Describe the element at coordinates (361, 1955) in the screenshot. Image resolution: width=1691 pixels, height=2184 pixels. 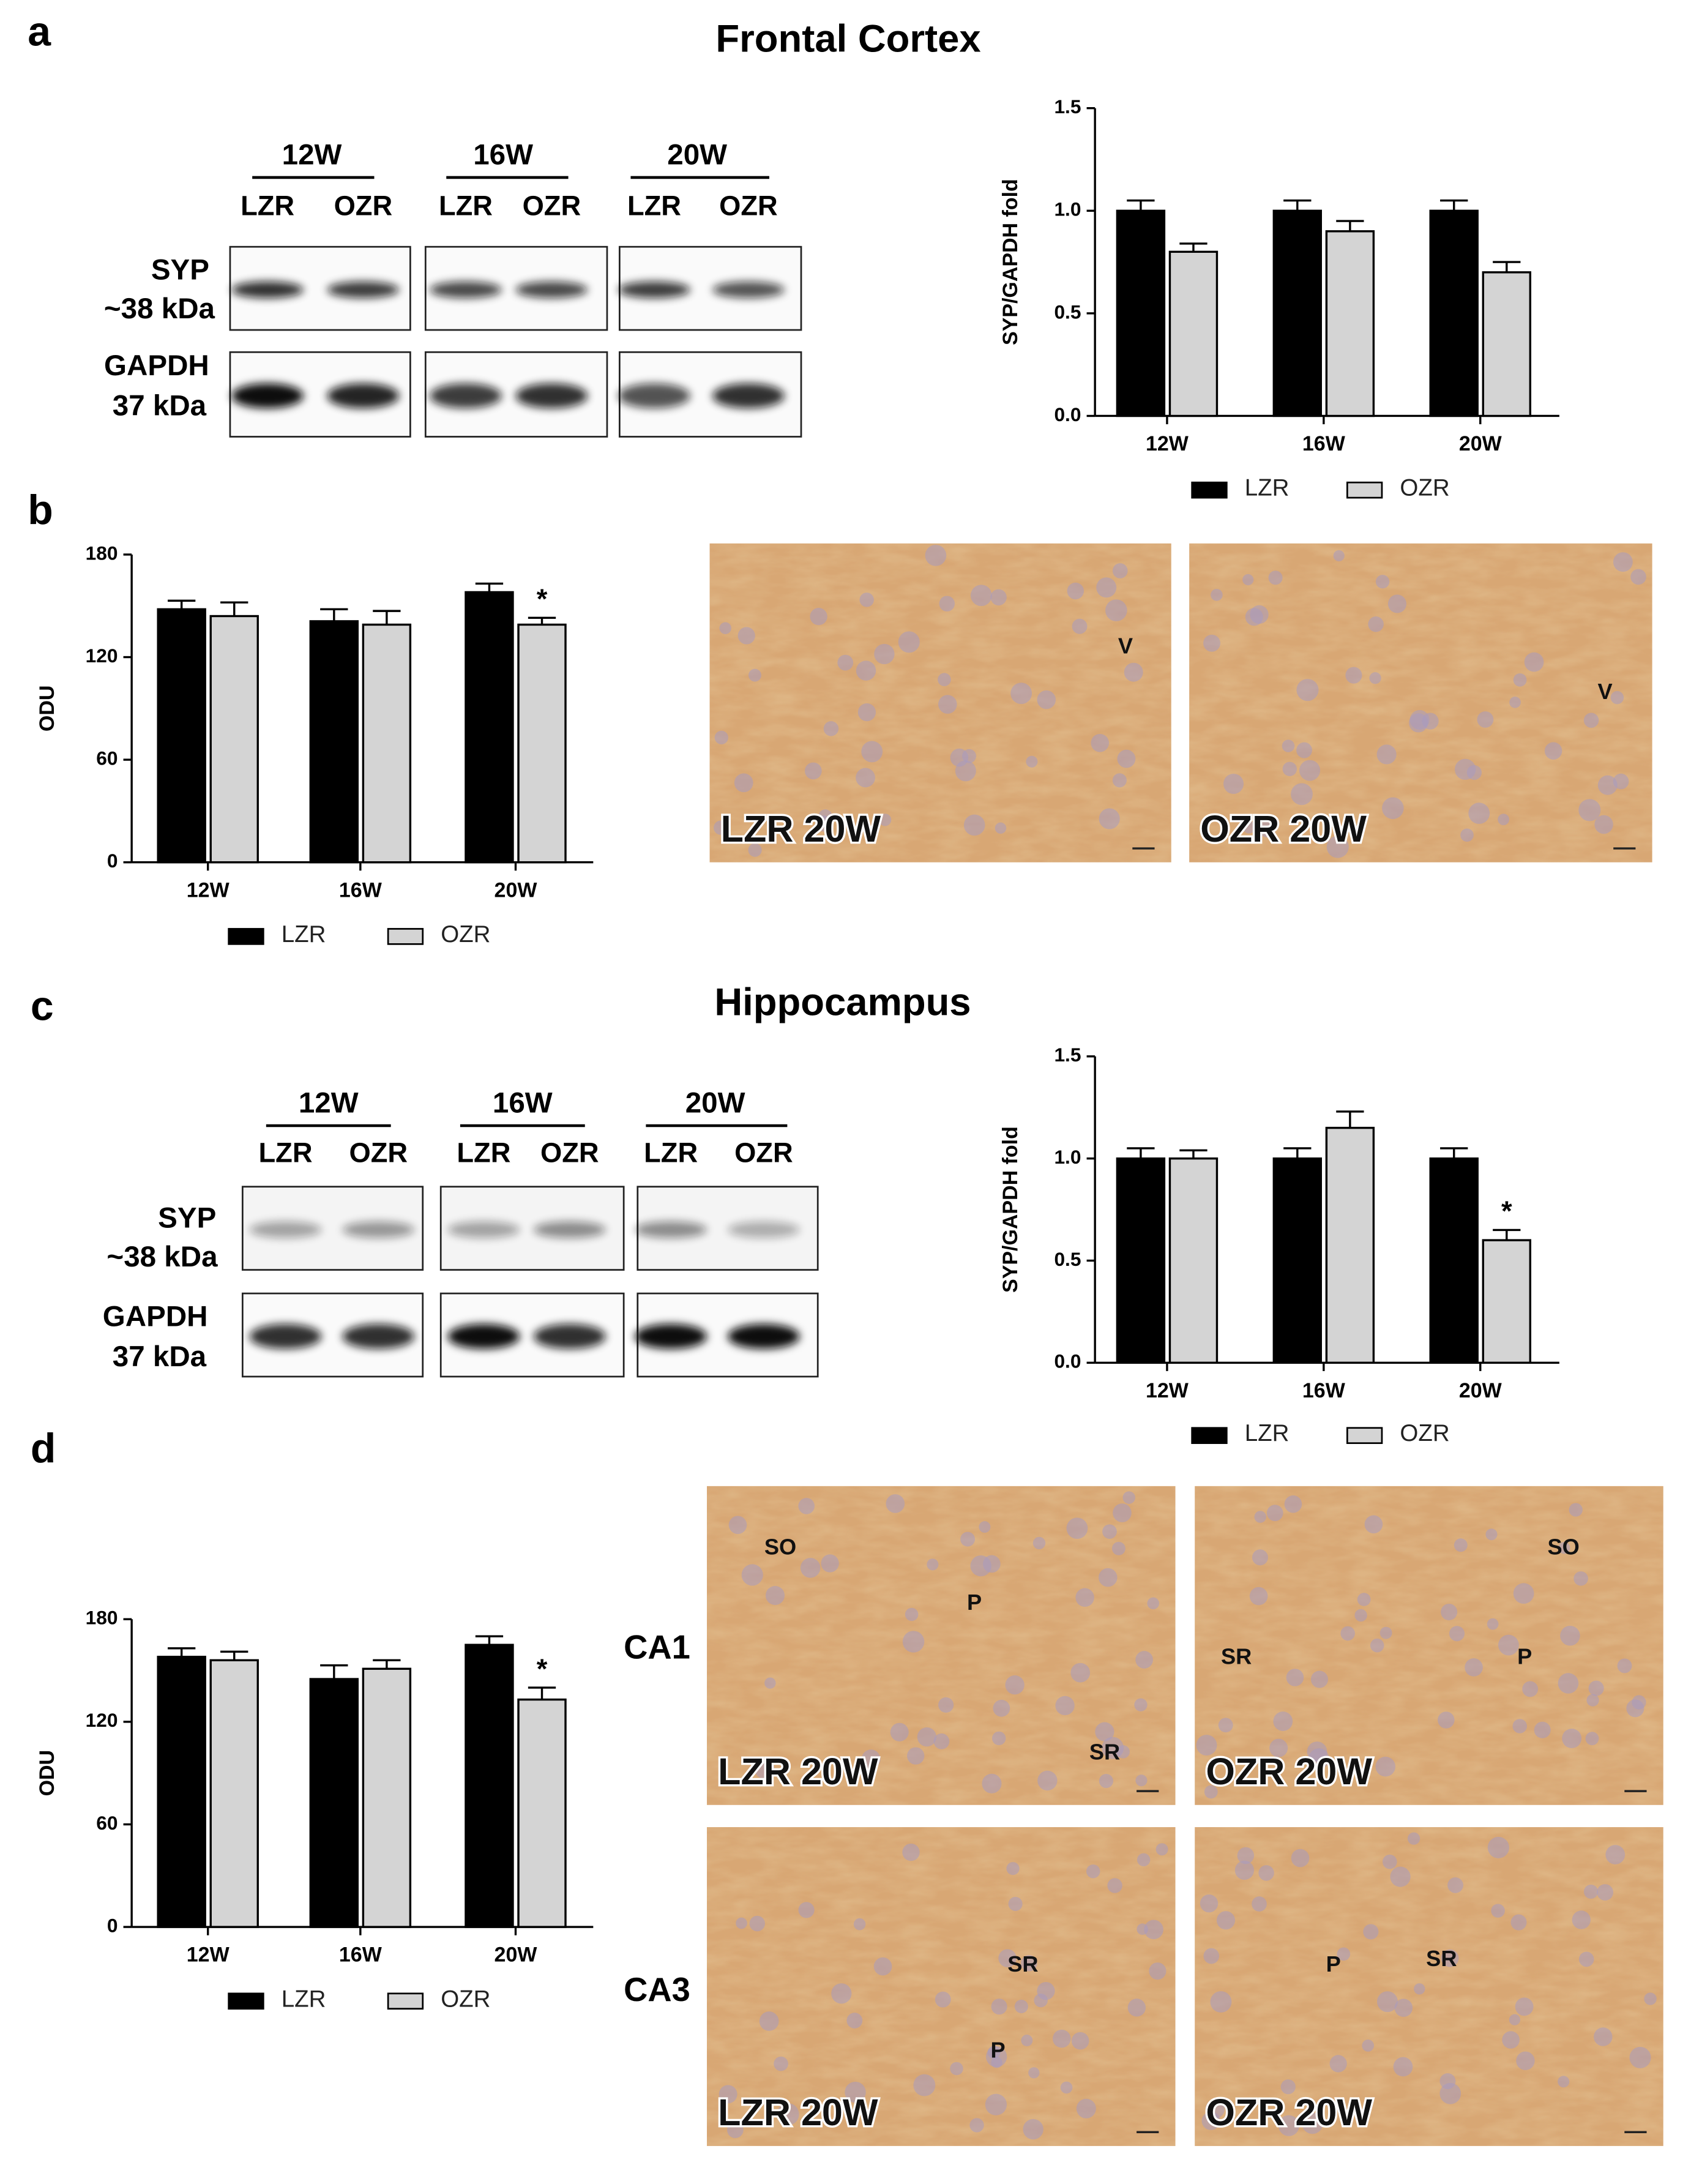
I see `x-tick-label: 16W` at that location.